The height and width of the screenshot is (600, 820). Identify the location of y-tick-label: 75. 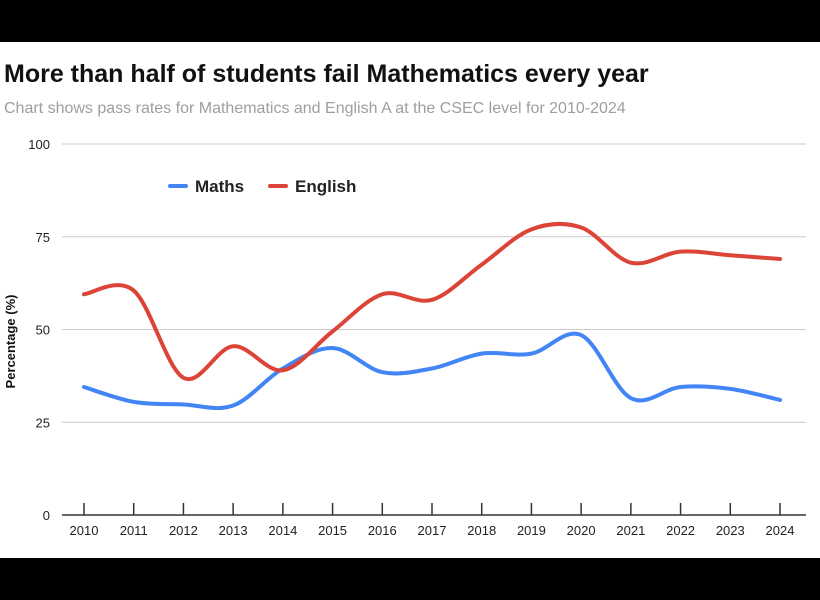
(43, 237).